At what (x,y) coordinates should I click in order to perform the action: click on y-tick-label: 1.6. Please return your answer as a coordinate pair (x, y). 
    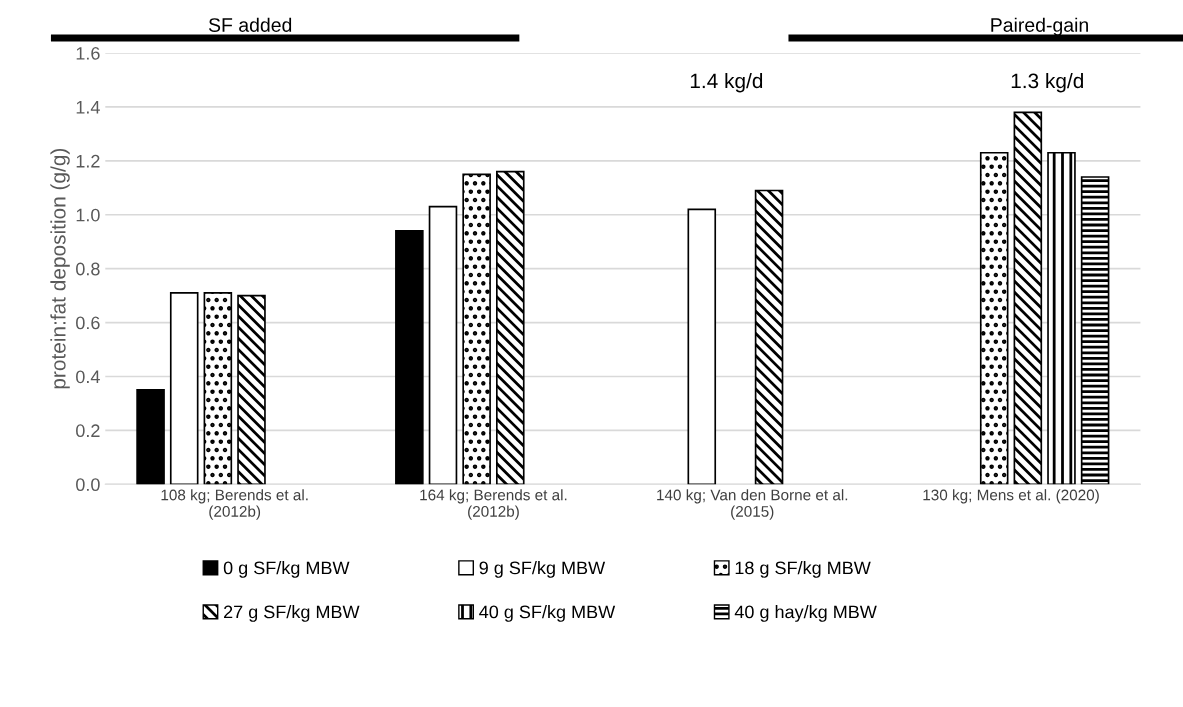
    Looking at the image, I should click on (88, 53).